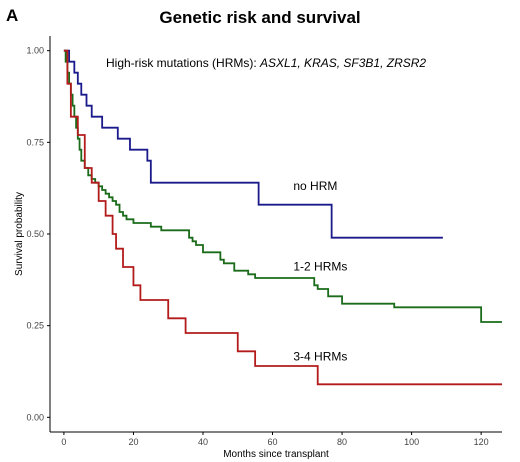 This screenshot has width=520, height=462. I want to click on y-tick-label: 0.00, so click(35, 417).